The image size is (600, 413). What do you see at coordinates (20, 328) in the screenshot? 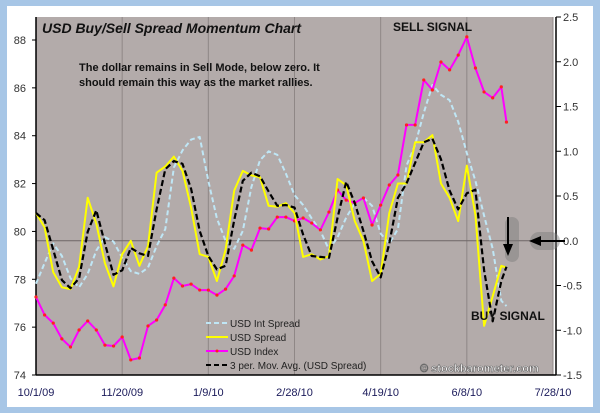
I see `left-tick-label: 76` at bounding box center [20, 328].